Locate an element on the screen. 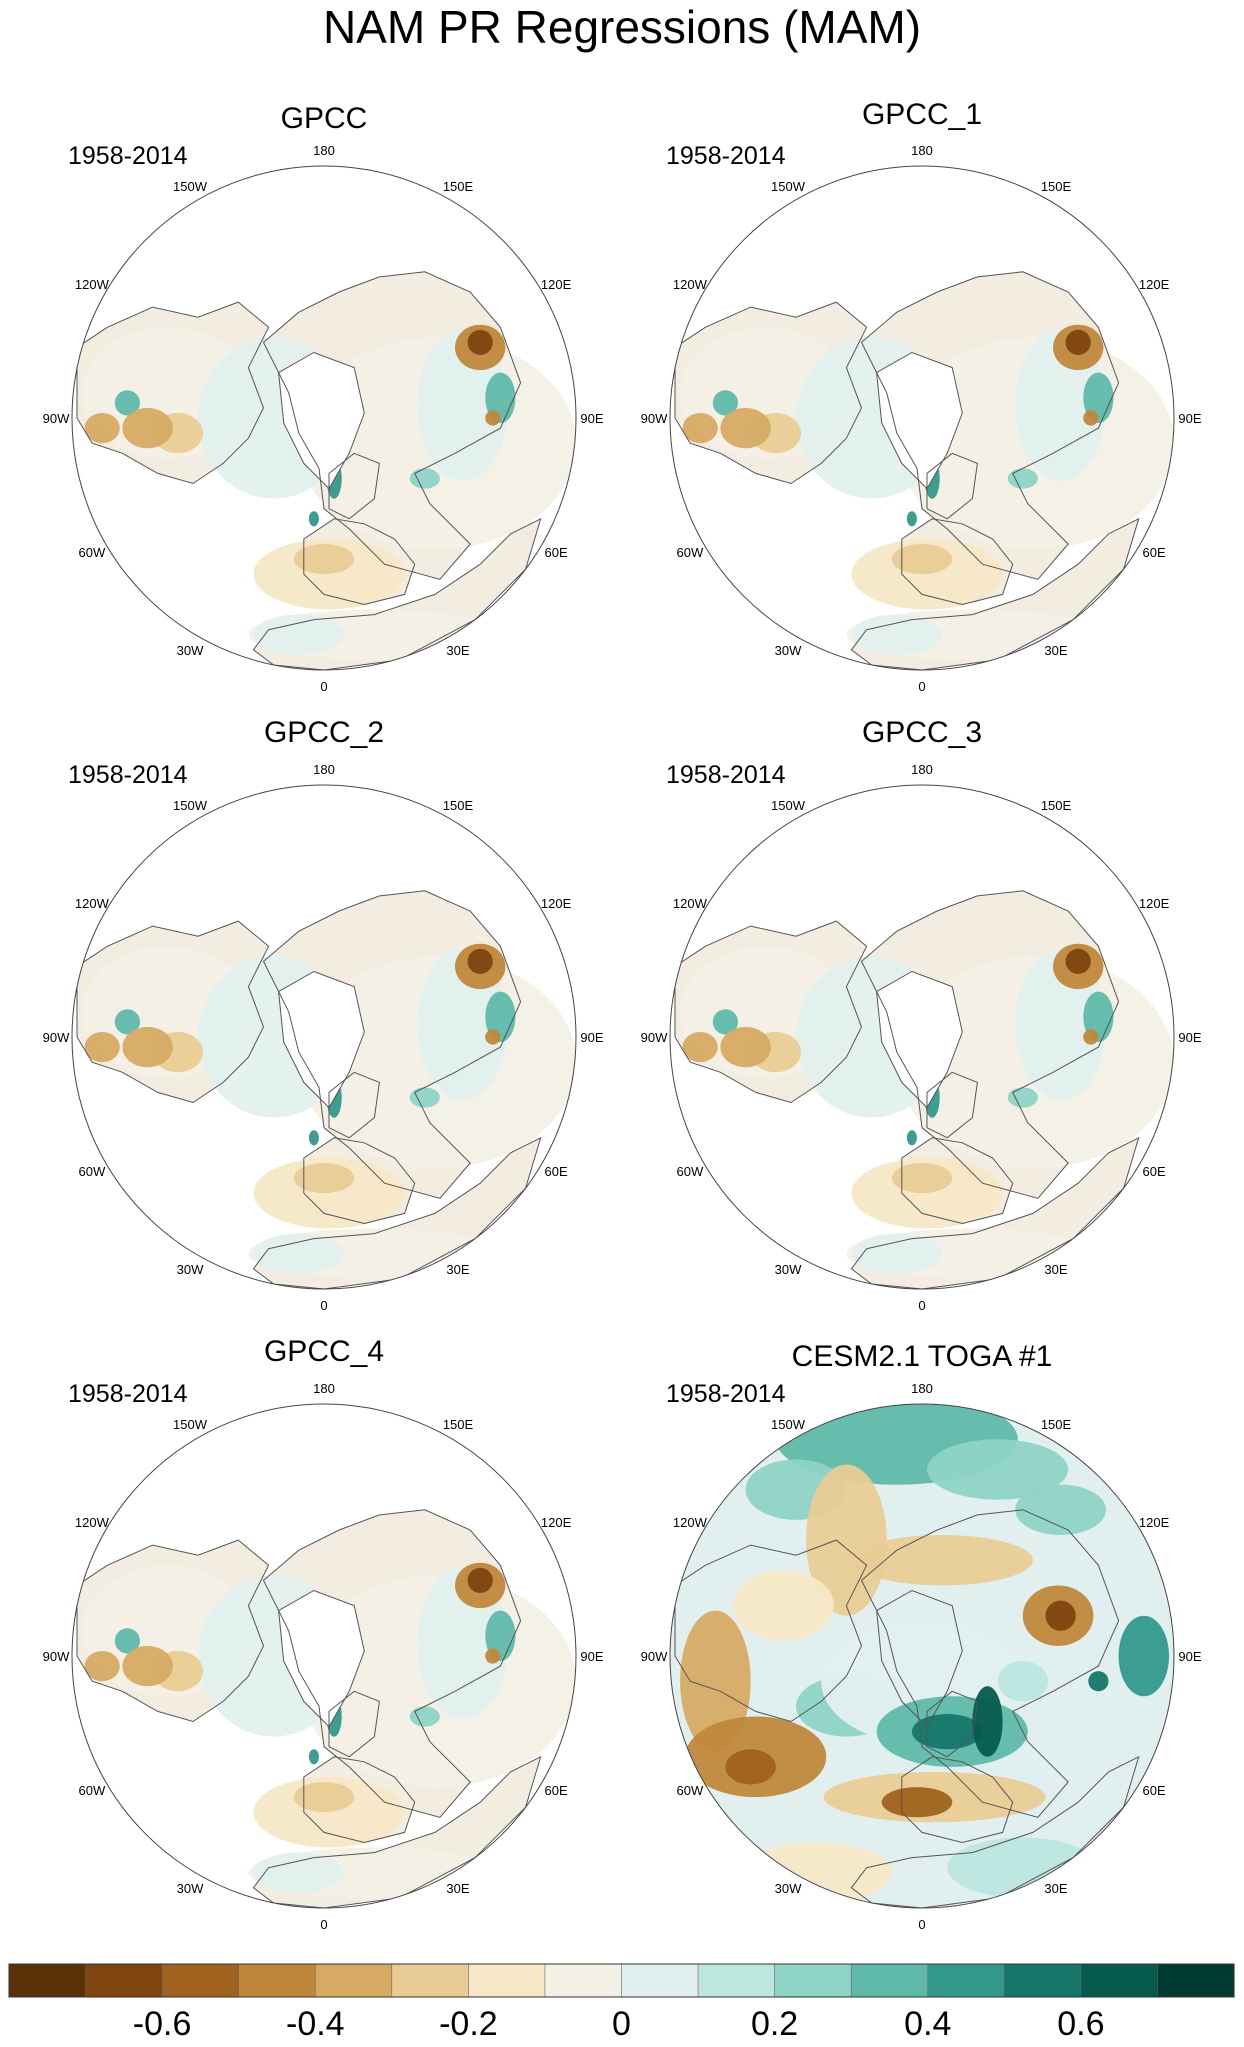 Image resolution: width=1244 pixels, height=2047 pixels. panel-period: 1958-2014 is located at coordinates (128, 1394).